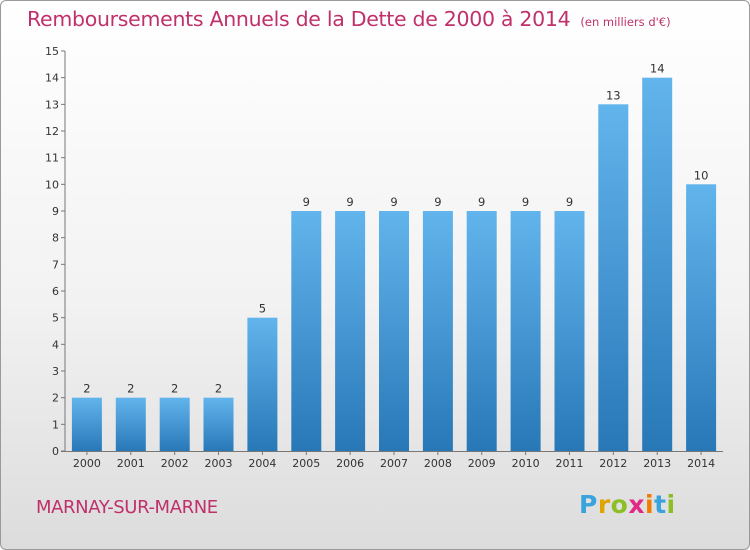  I want to click on proxiti-logo: Proxiti, so click(627, 504).